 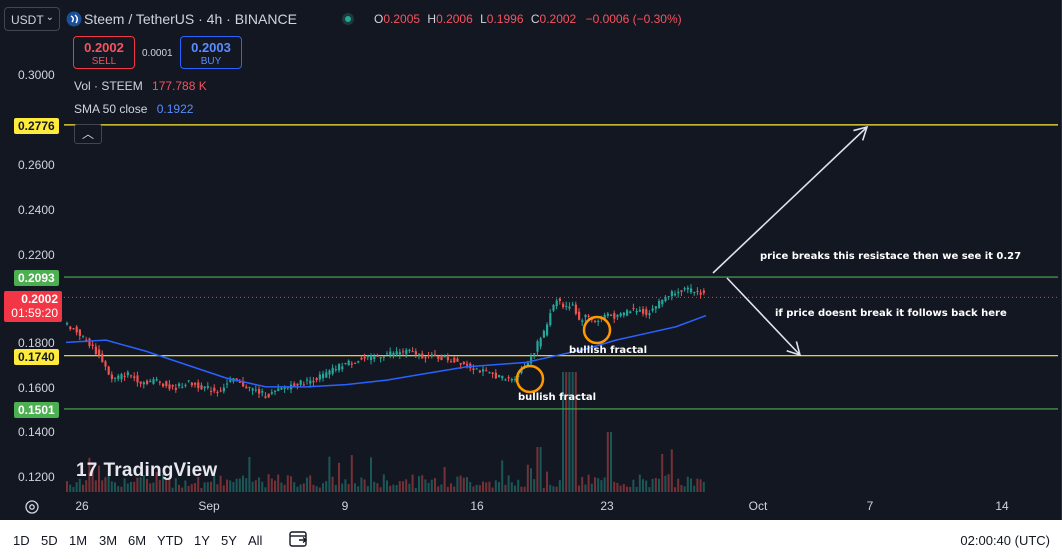 What do you see at coordinates (558, 19) in the screenshot?
I see `close-value: 0.2002` at bounding box center [558, 19].